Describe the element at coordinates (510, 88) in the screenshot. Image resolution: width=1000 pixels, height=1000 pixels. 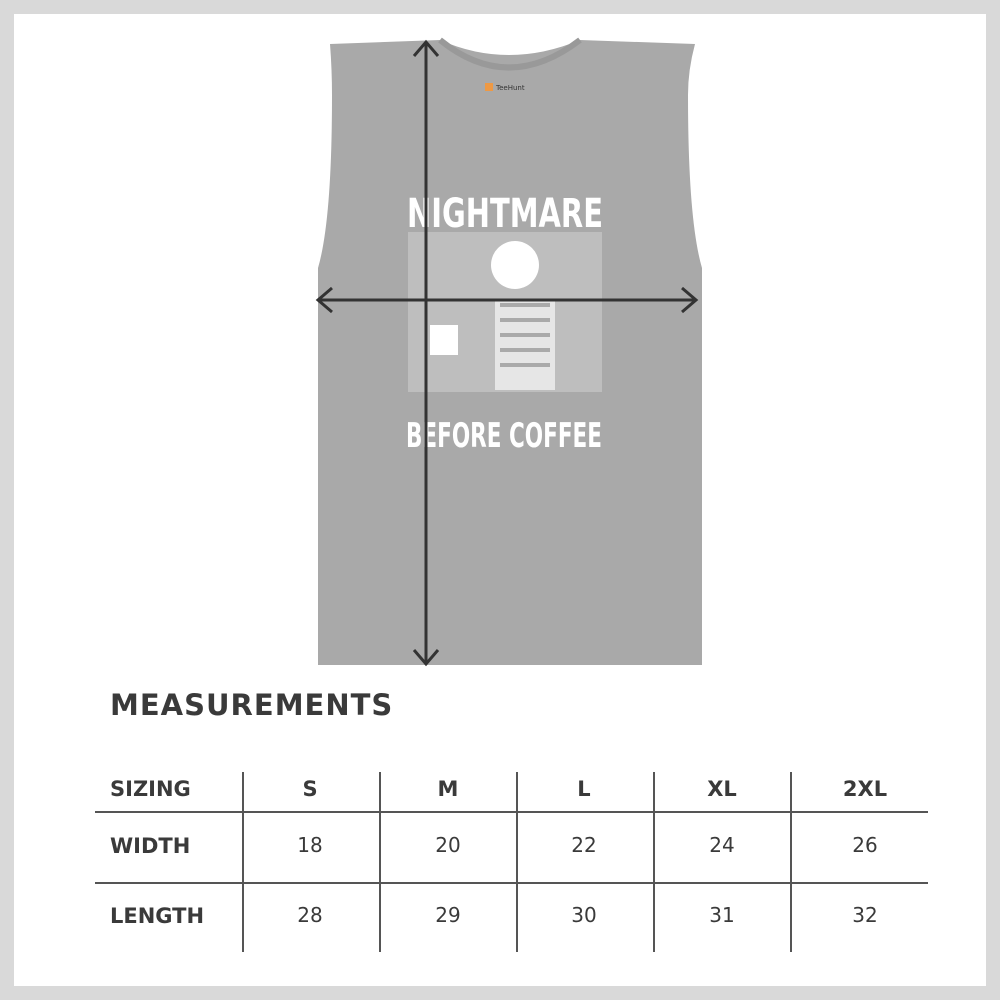
I see `svg-text: TeeHunt` at that location.